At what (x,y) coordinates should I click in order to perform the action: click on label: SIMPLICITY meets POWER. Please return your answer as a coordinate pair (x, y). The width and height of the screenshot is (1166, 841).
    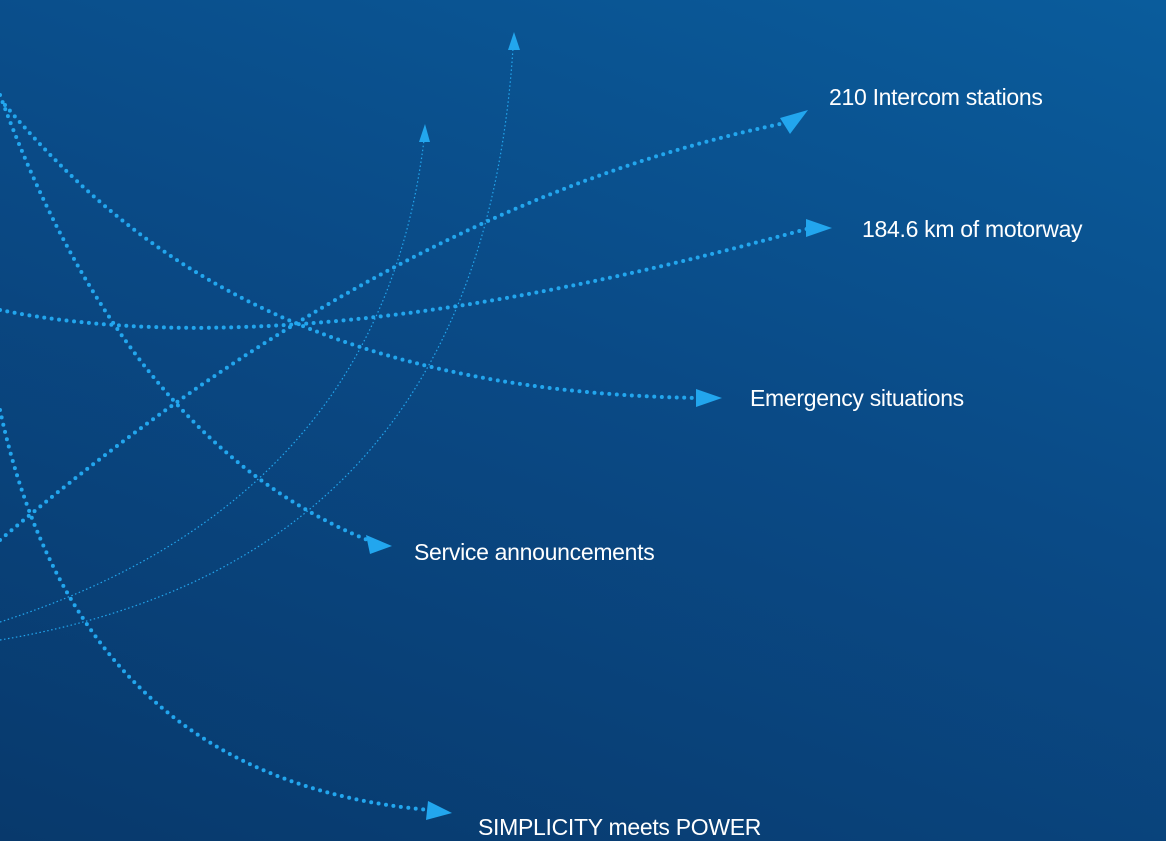
    Looking at the image, I should click on (620, 827).